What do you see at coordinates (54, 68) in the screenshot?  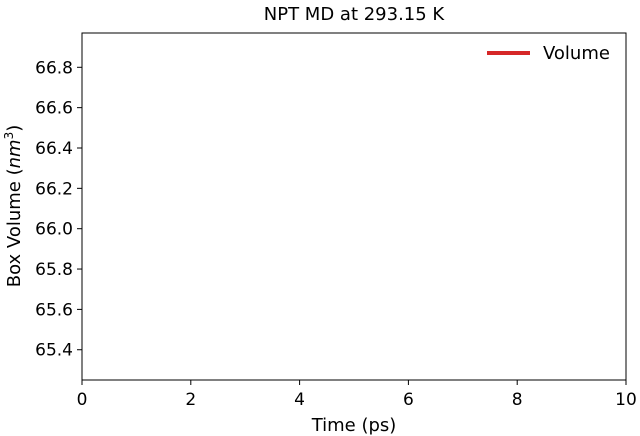 I see `y-tick-label: 66.8` at bounding box center [54, 68].